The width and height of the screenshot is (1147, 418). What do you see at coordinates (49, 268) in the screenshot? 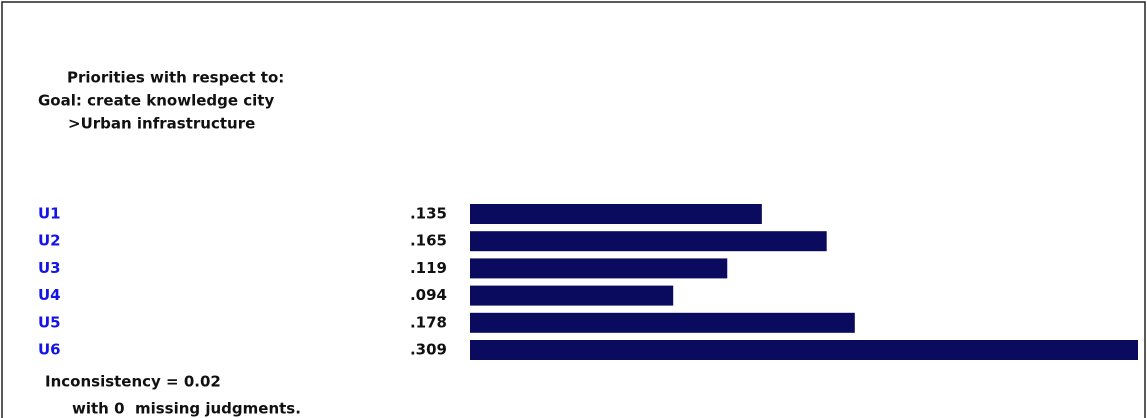
I see `category-label: U3` at bounding box center [49, 268].